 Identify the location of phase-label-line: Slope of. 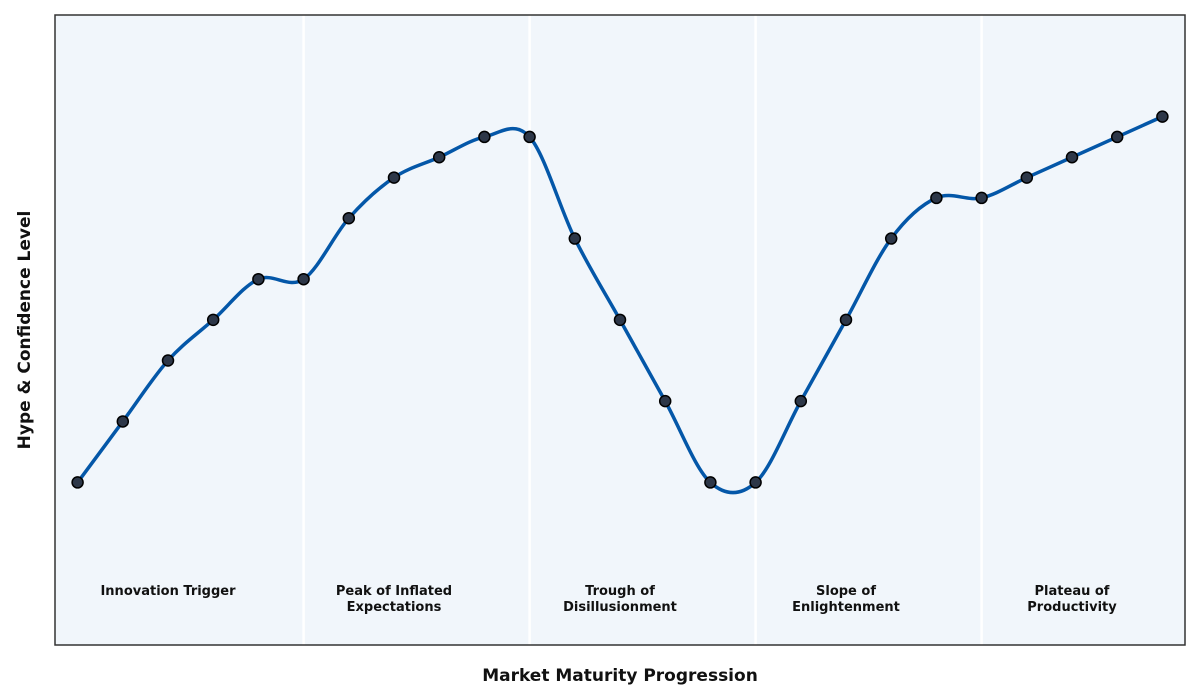
(846, 591).